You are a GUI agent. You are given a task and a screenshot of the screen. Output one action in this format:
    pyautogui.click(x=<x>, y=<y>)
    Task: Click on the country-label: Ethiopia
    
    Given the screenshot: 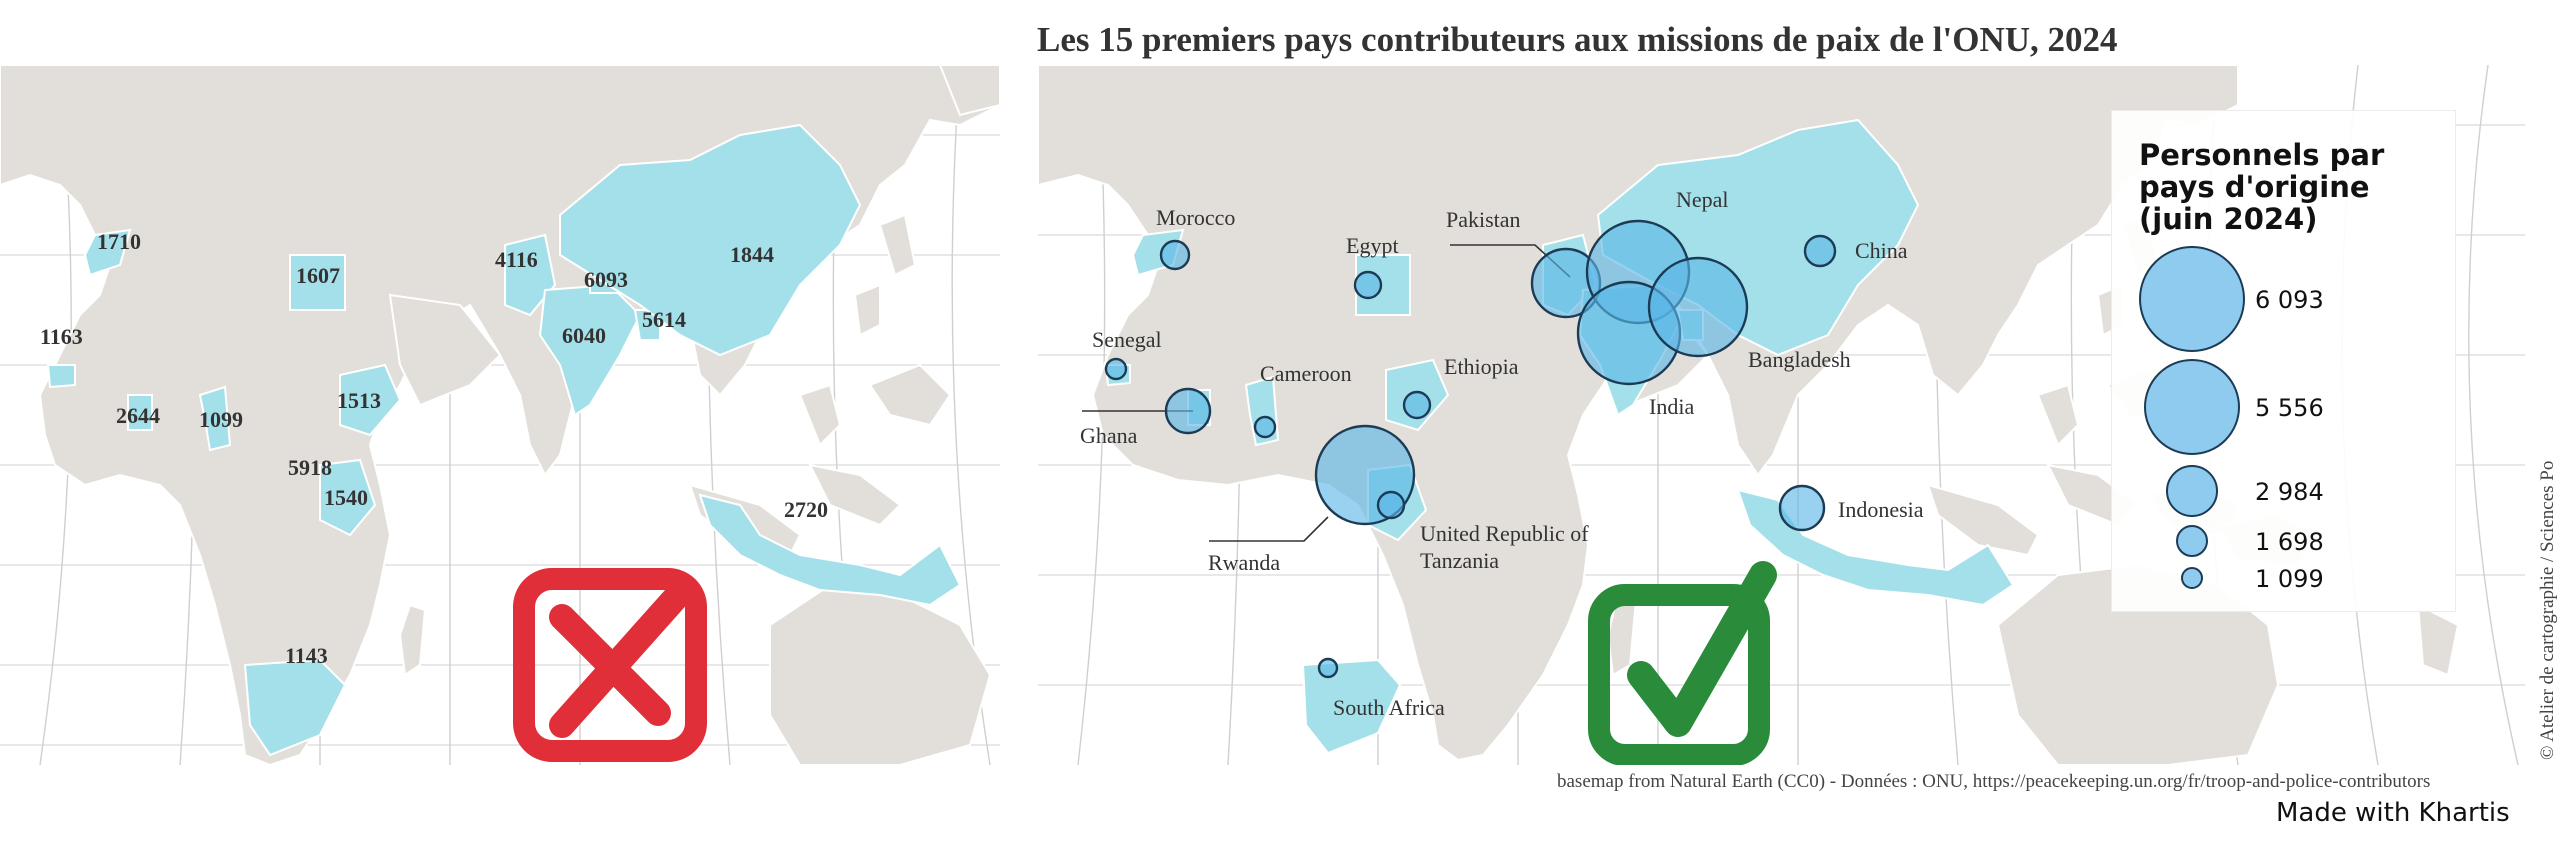 What is the action you would take?
    pyautogui.click(x=1481, y=366)
    